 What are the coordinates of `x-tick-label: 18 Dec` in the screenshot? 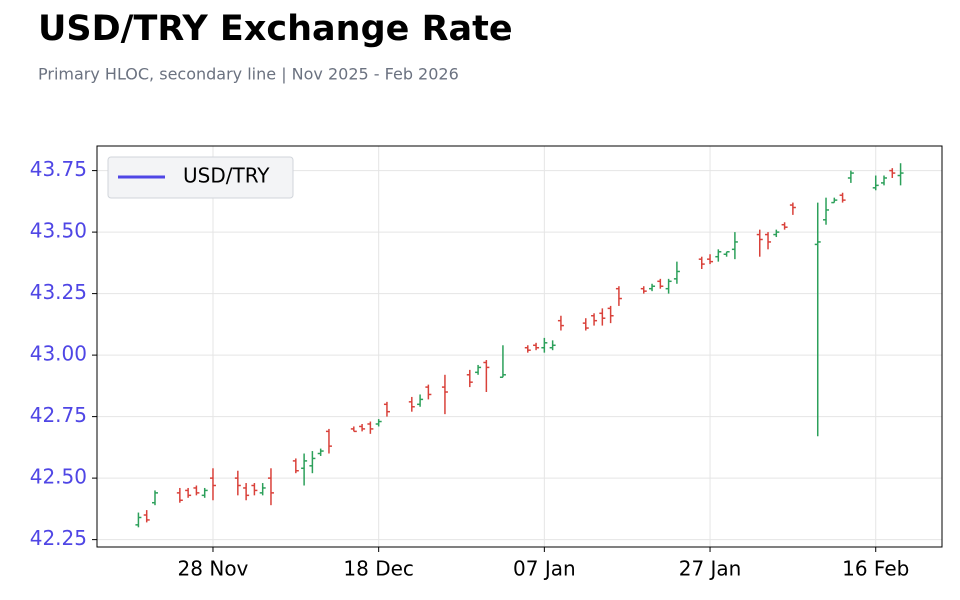 It's located at (378, 569).